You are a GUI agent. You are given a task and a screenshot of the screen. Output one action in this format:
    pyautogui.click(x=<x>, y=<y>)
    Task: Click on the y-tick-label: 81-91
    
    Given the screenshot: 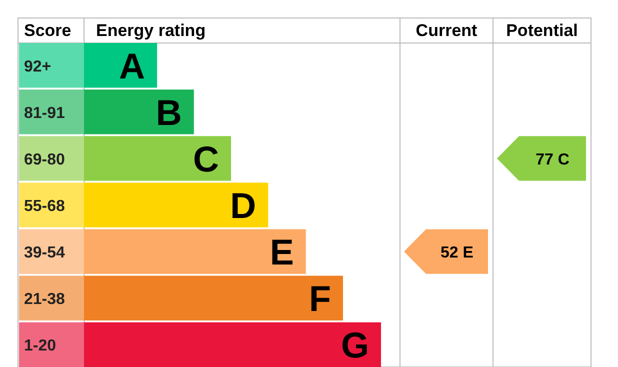 What is the action you would take?
    pyautogui.click(x=45, y=113)
    